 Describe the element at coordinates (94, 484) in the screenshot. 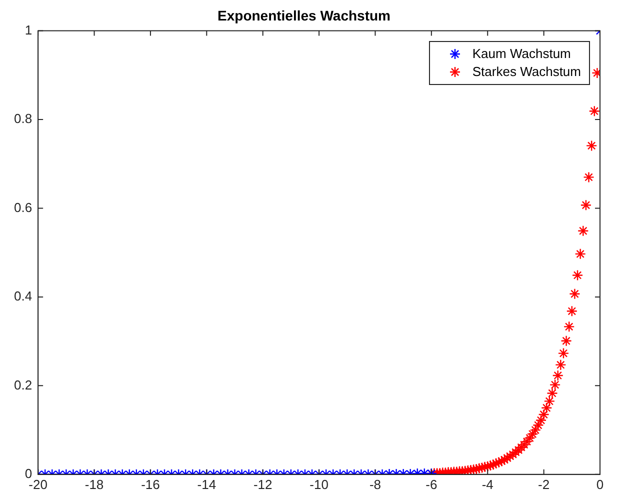

I see `x-tick-label: -18` at that location.